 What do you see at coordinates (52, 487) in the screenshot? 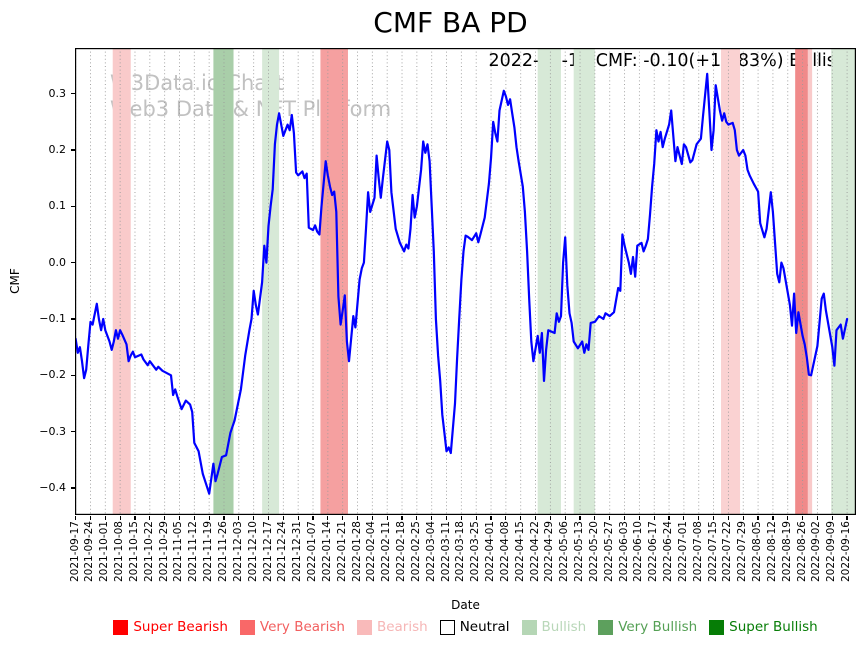
I see `y-tick-label: −0.4` at bounding box center [52, 487].